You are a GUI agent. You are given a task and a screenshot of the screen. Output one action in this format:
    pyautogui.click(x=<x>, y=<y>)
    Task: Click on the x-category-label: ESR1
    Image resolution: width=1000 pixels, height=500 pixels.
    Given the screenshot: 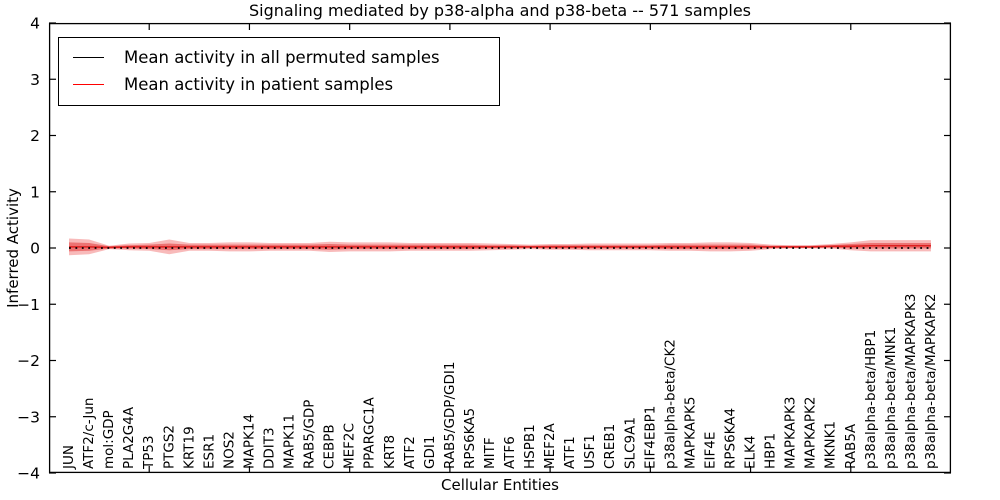 What is the action you would take?
    pyautogui.click(x=209, y=451)
    